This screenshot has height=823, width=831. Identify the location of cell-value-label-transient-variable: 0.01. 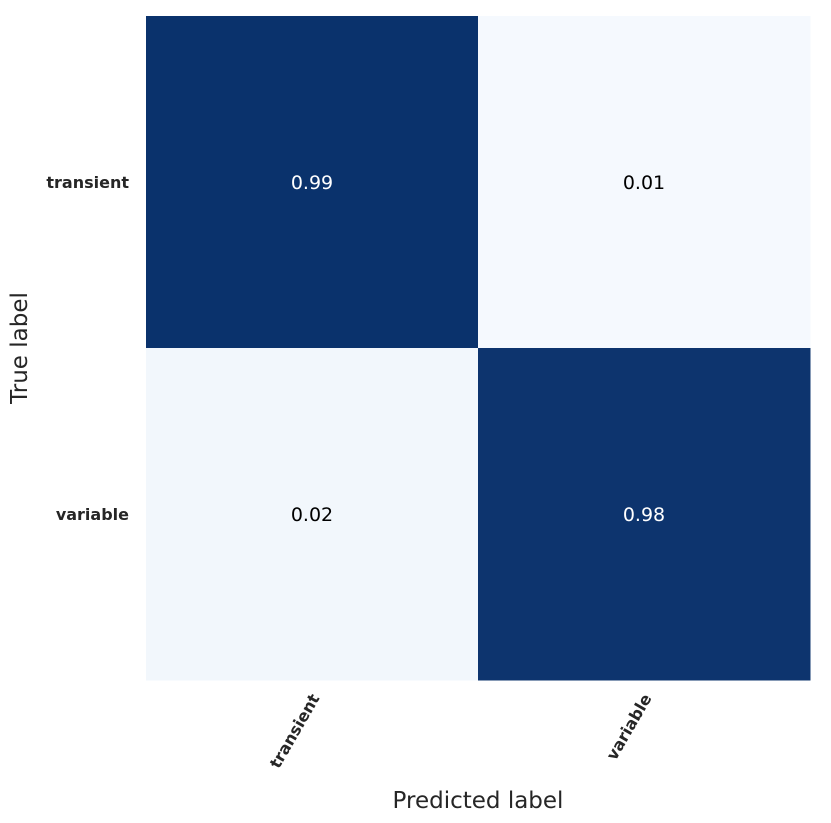
(644, 183).